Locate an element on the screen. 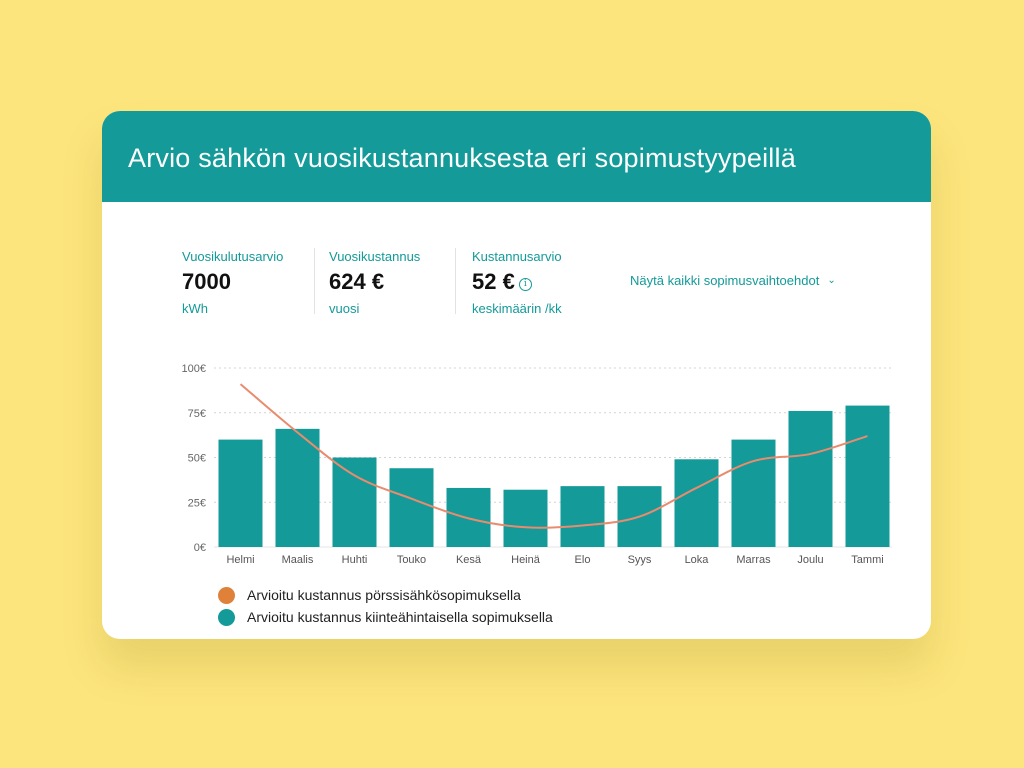 The image size is (1024, 768). x-tick-label: Tammi is located at coordinates (867, 560).